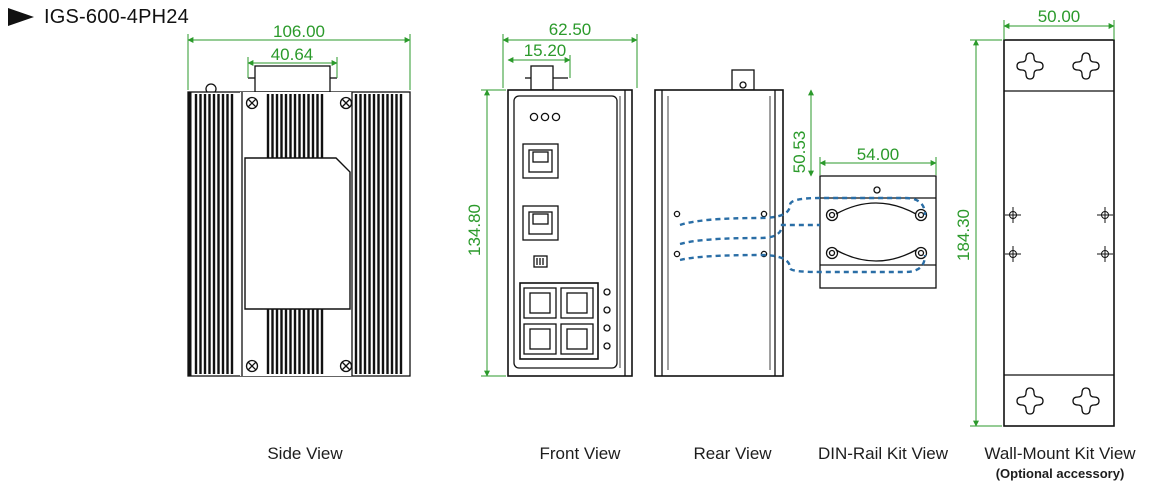  I want to click on side-view-drawing, so click(299, 221).